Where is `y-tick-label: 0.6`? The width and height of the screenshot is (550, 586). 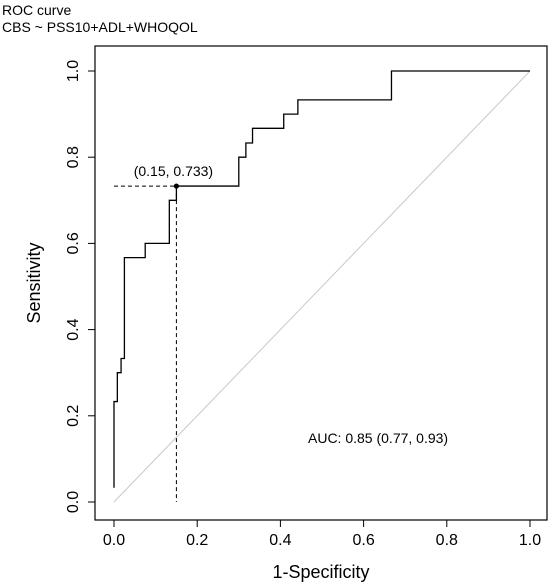 y-tick-label: 0.6 is located at coordinates (73, 243).